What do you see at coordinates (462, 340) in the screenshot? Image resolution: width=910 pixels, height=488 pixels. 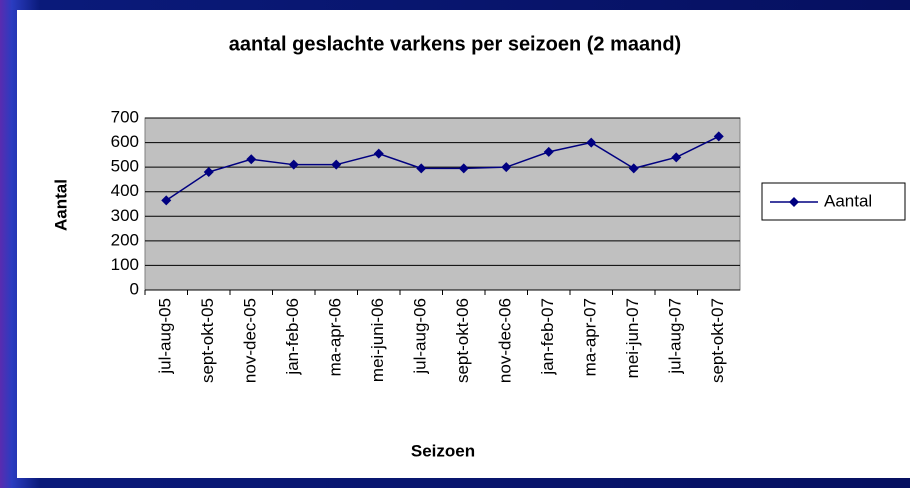 I see `x-tick-label: sept-okt-06` at bounding box center [462, 340].